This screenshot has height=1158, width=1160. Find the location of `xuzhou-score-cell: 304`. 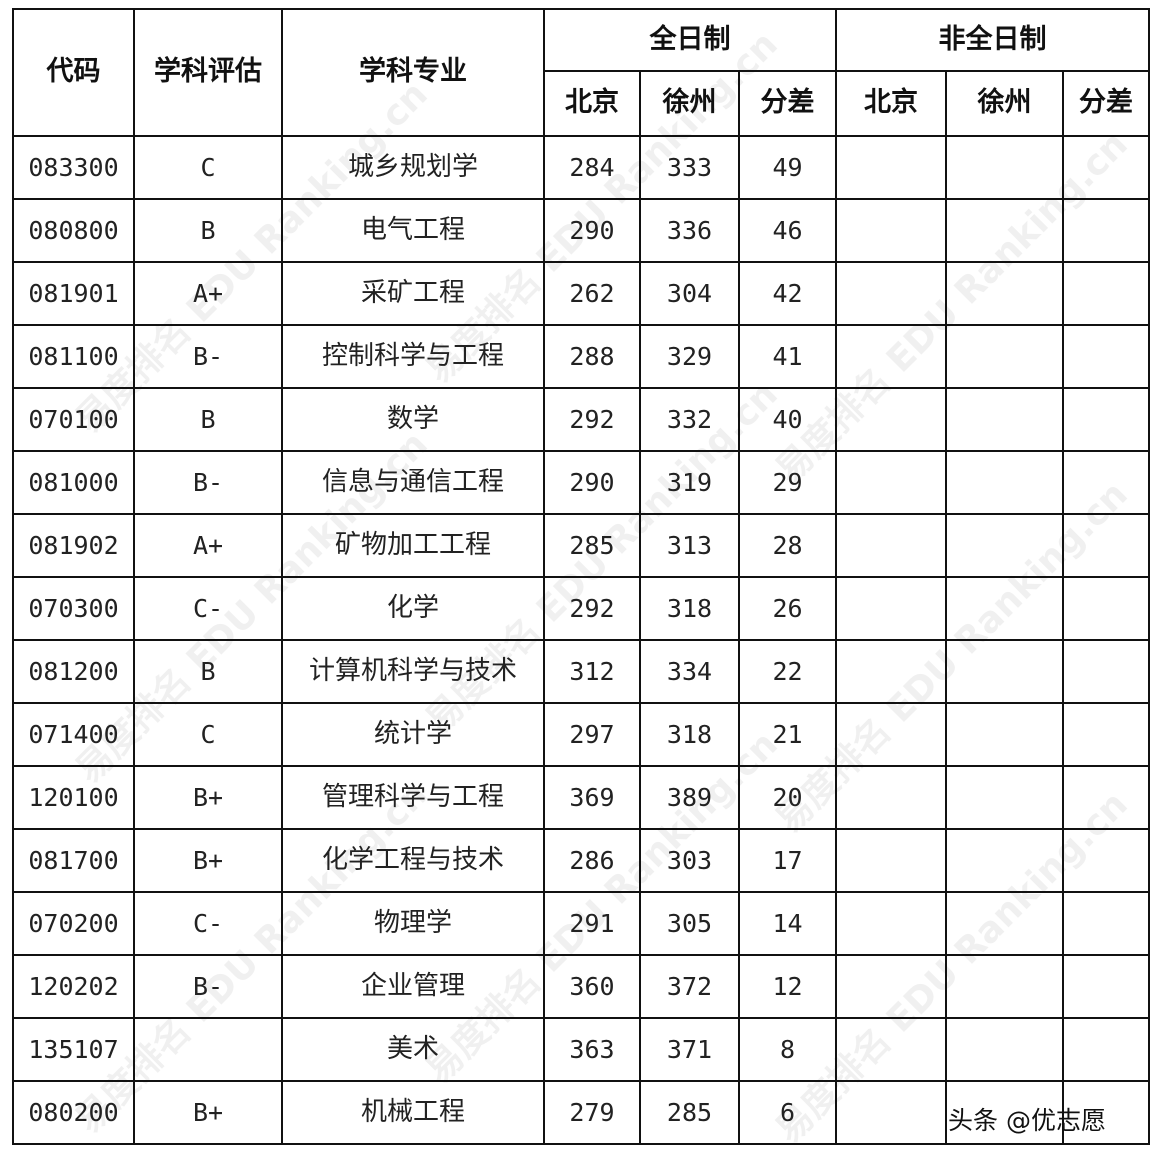

xuzhou-score-cell: 304 is located at coordinates (689, 293).